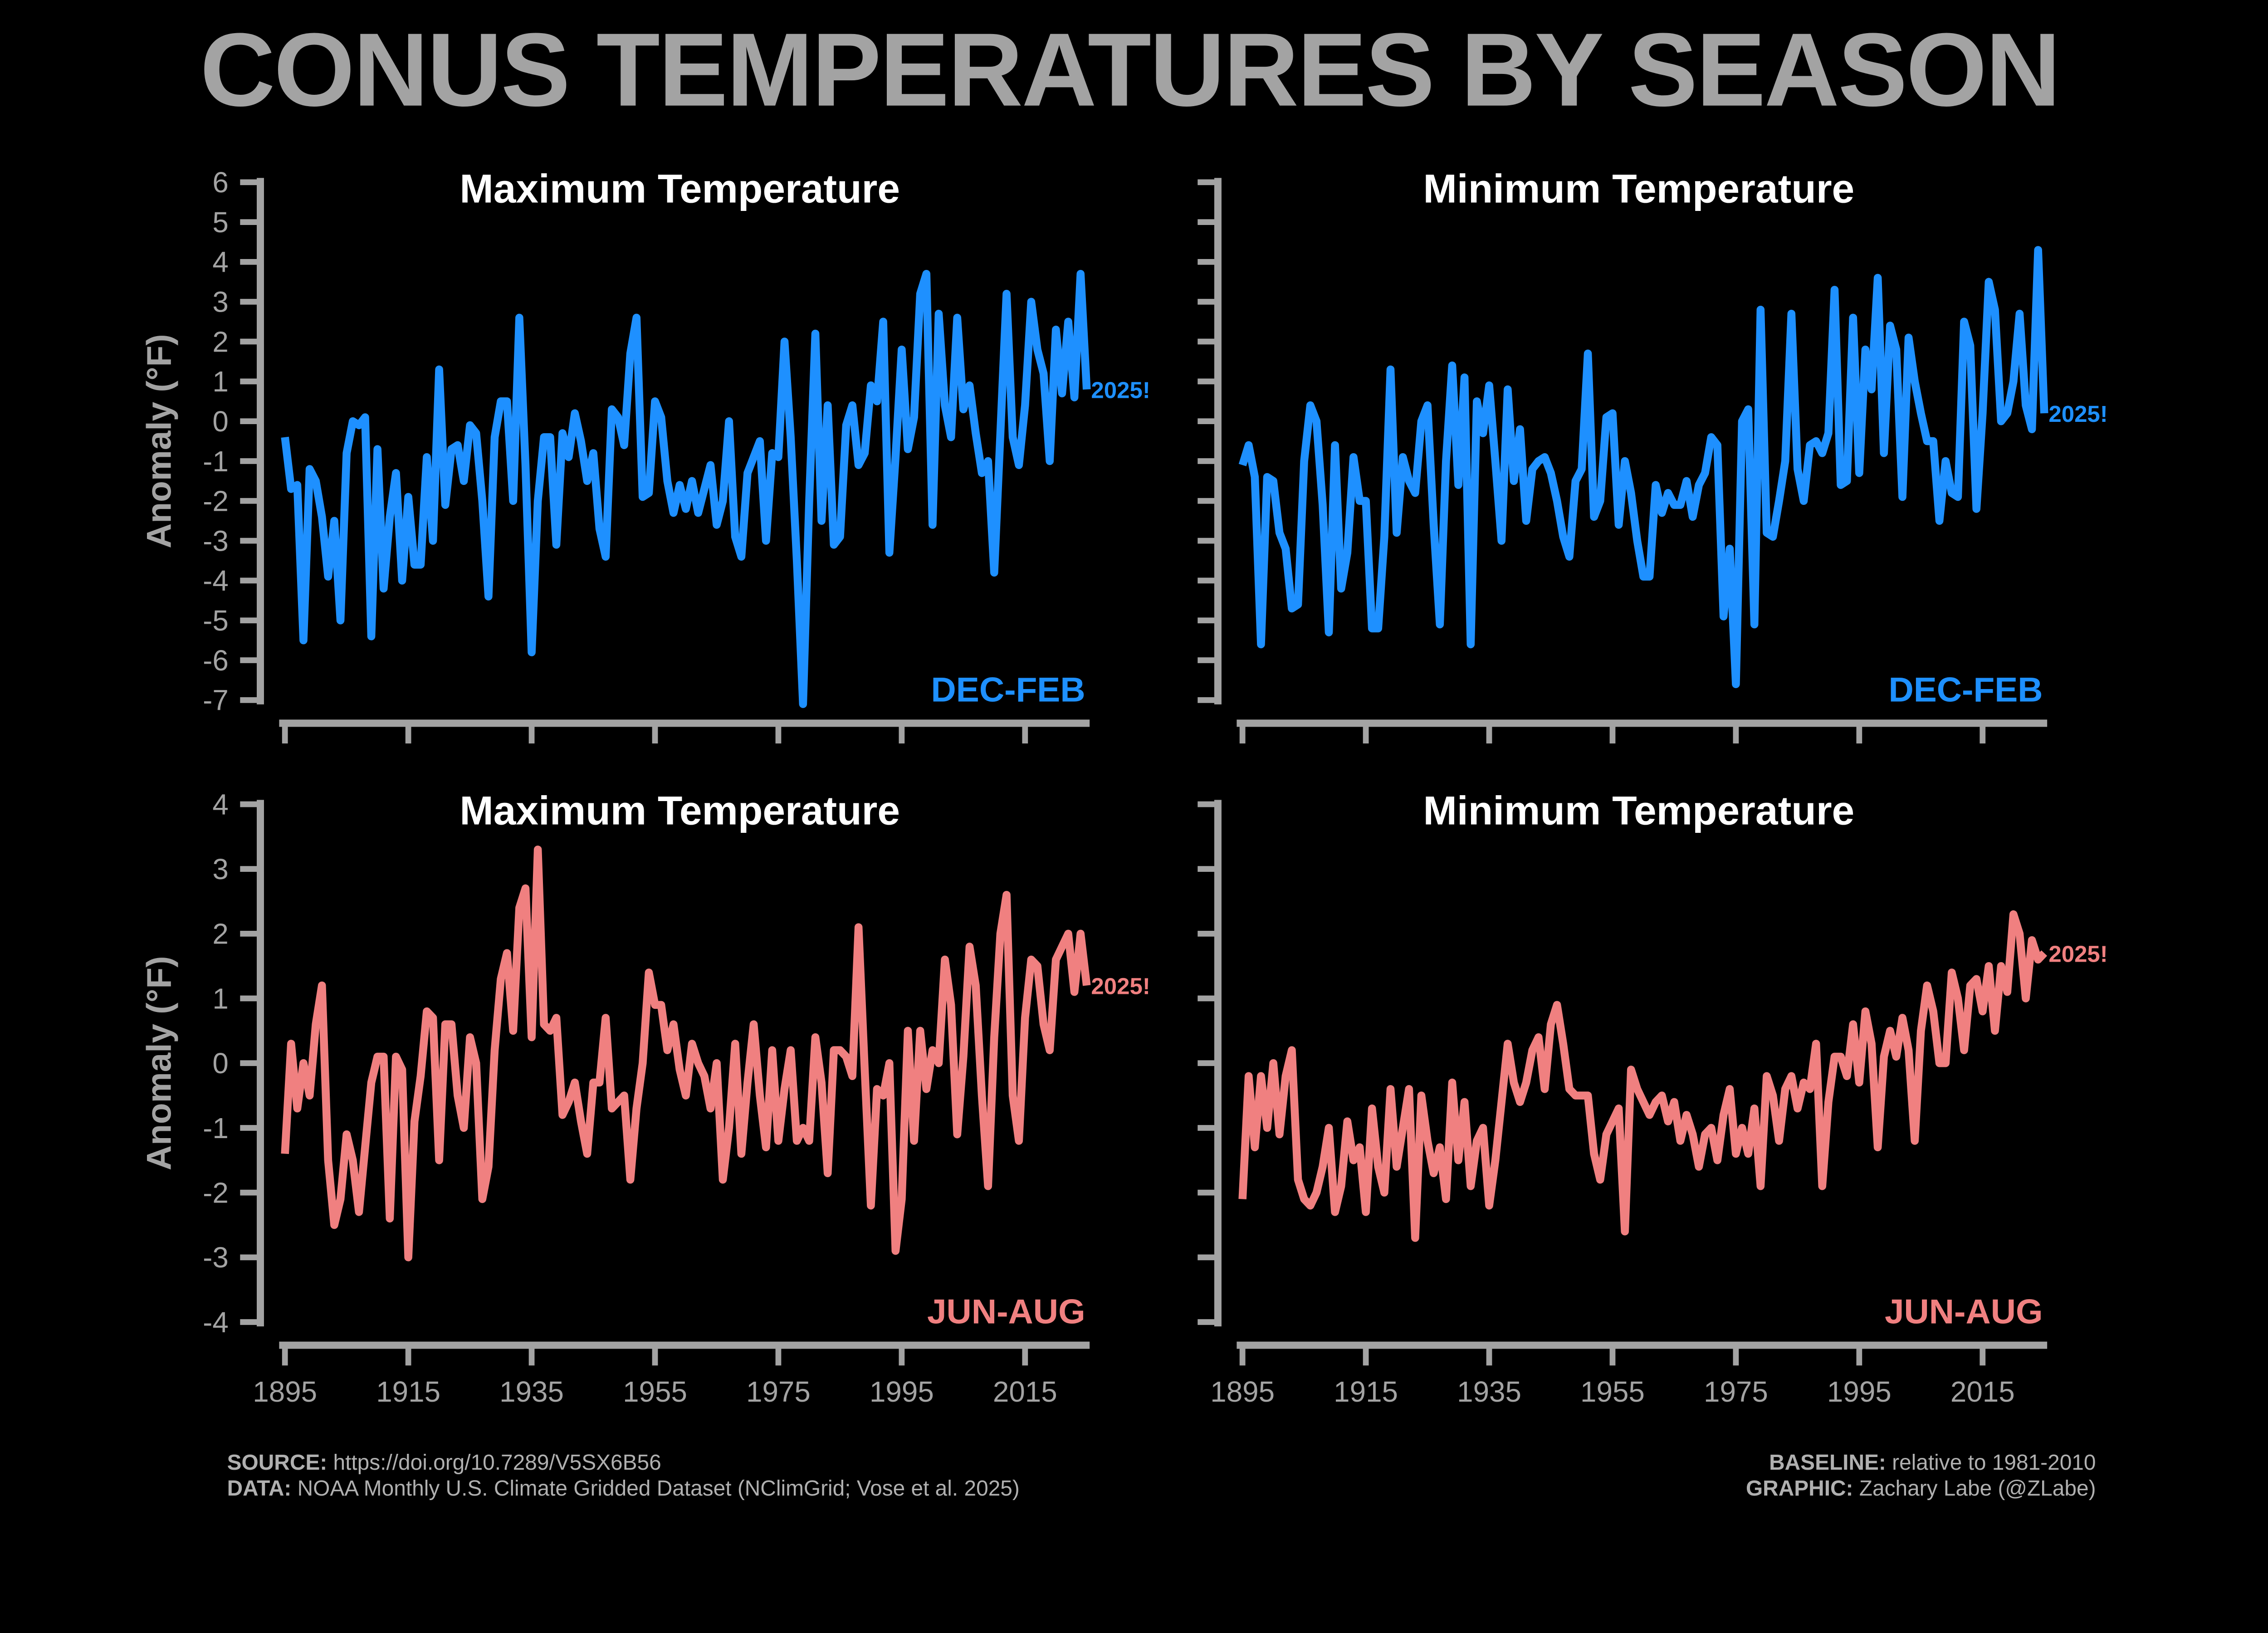  Describe the element at coordinates (277, 1463) in the screenshot. I see `source-label: SOURCE:` at that location.